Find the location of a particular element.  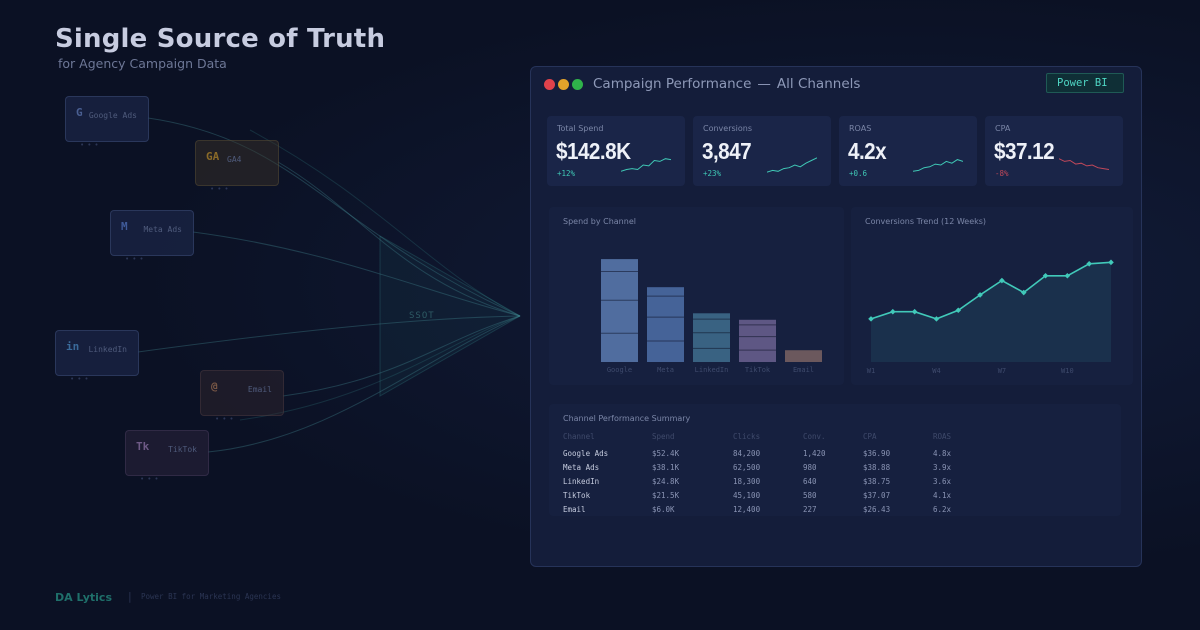

window-title-main: Campaign Performance is located at coordinates (672, 84).